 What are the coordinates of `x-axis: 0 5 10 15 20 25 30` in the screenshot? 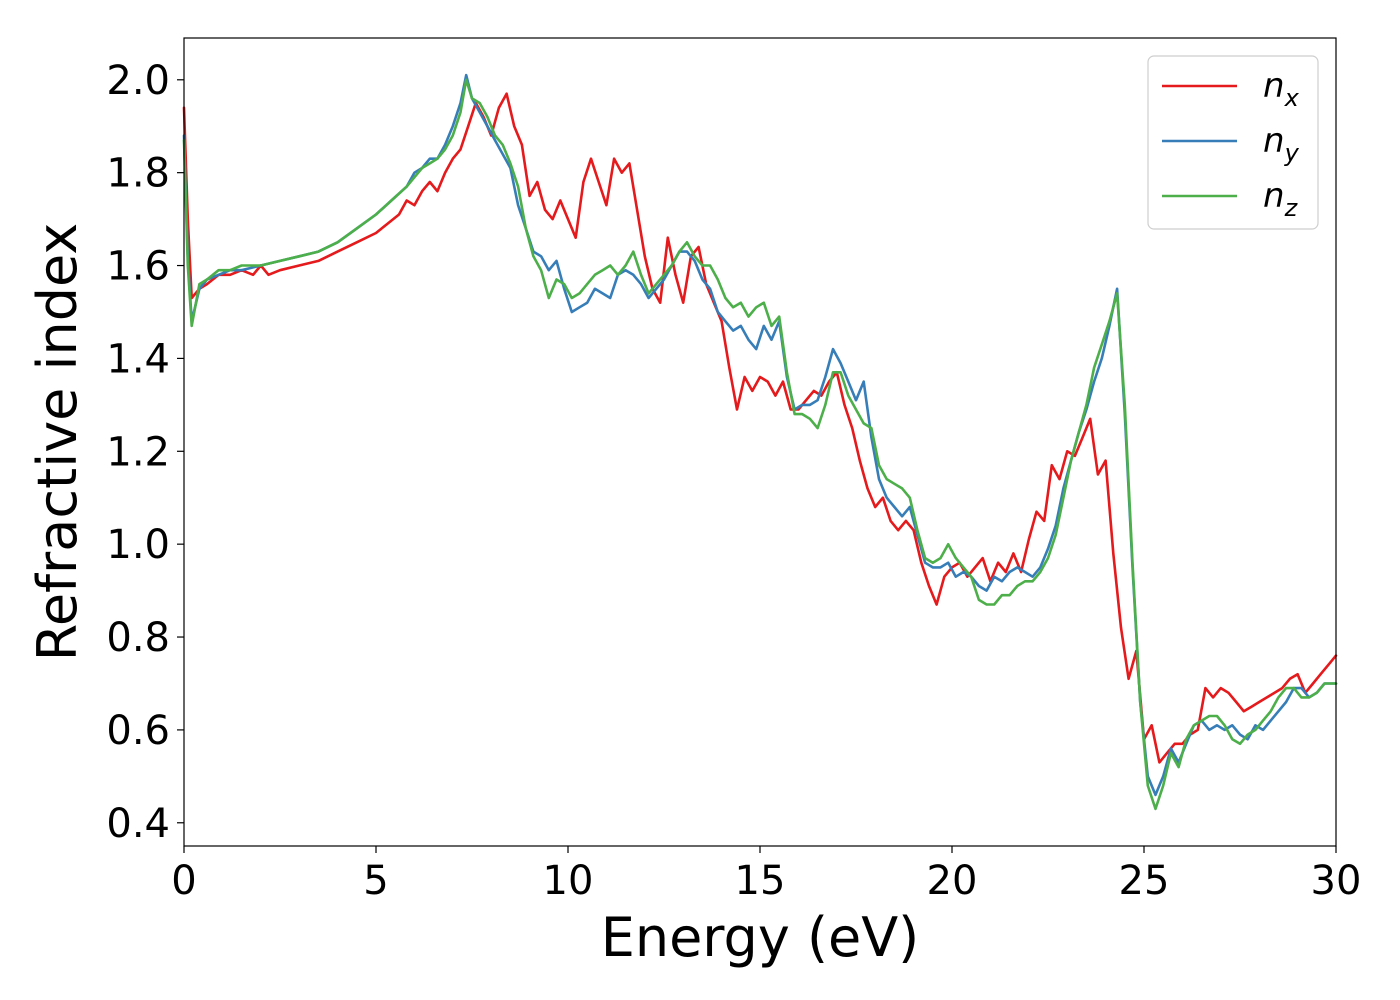 It's located at (766, 875).